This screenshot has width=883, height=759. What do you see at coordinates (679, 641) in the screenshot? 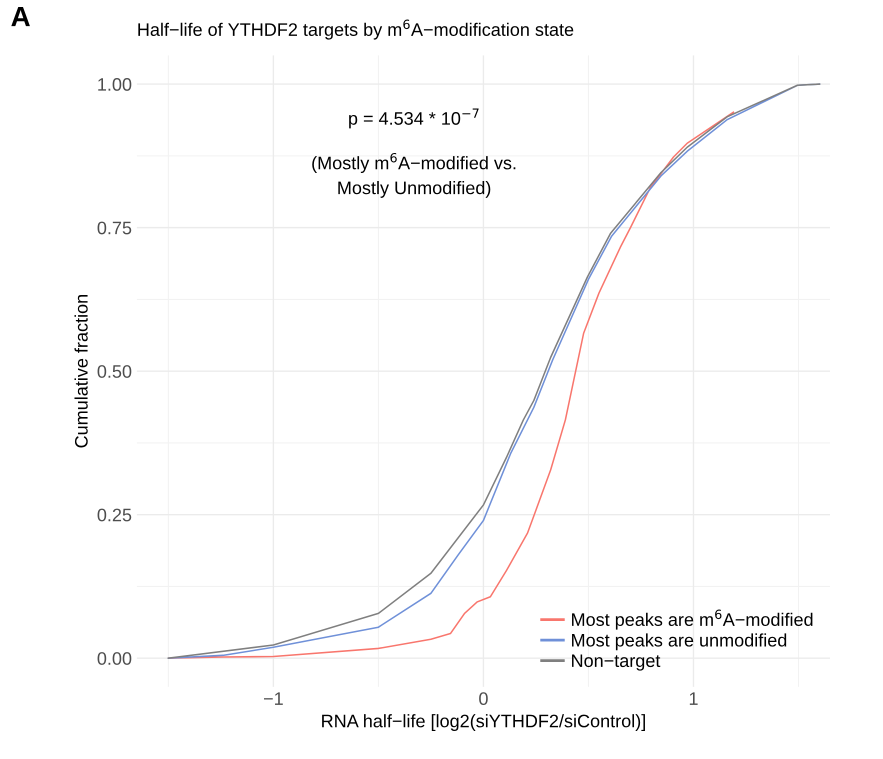
I see `legend-label: Most peaks are unmodified` at bounding box center [679, 641].